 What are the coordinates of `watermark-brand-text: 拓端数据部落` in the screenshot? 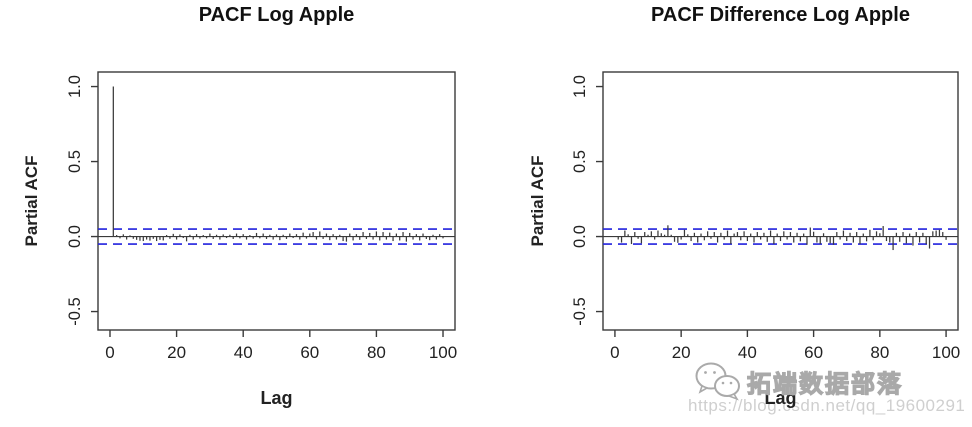 It's located at (824, 384).